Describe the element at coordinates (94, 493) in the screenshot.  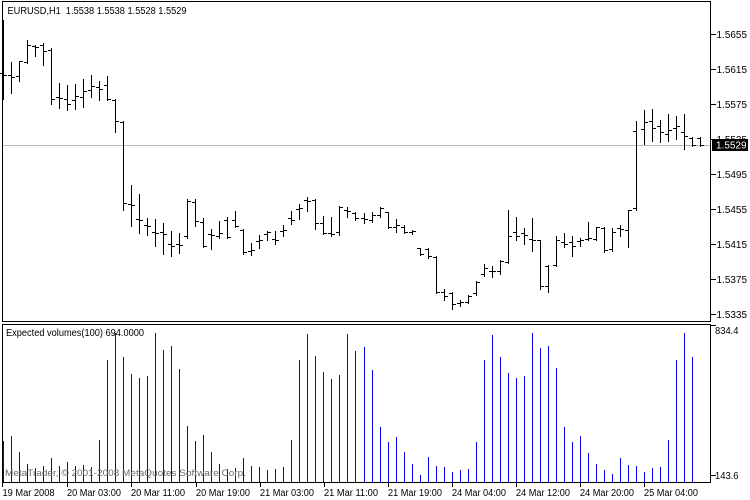
I see `svg-text: 20 Mar 03:00` at that location.